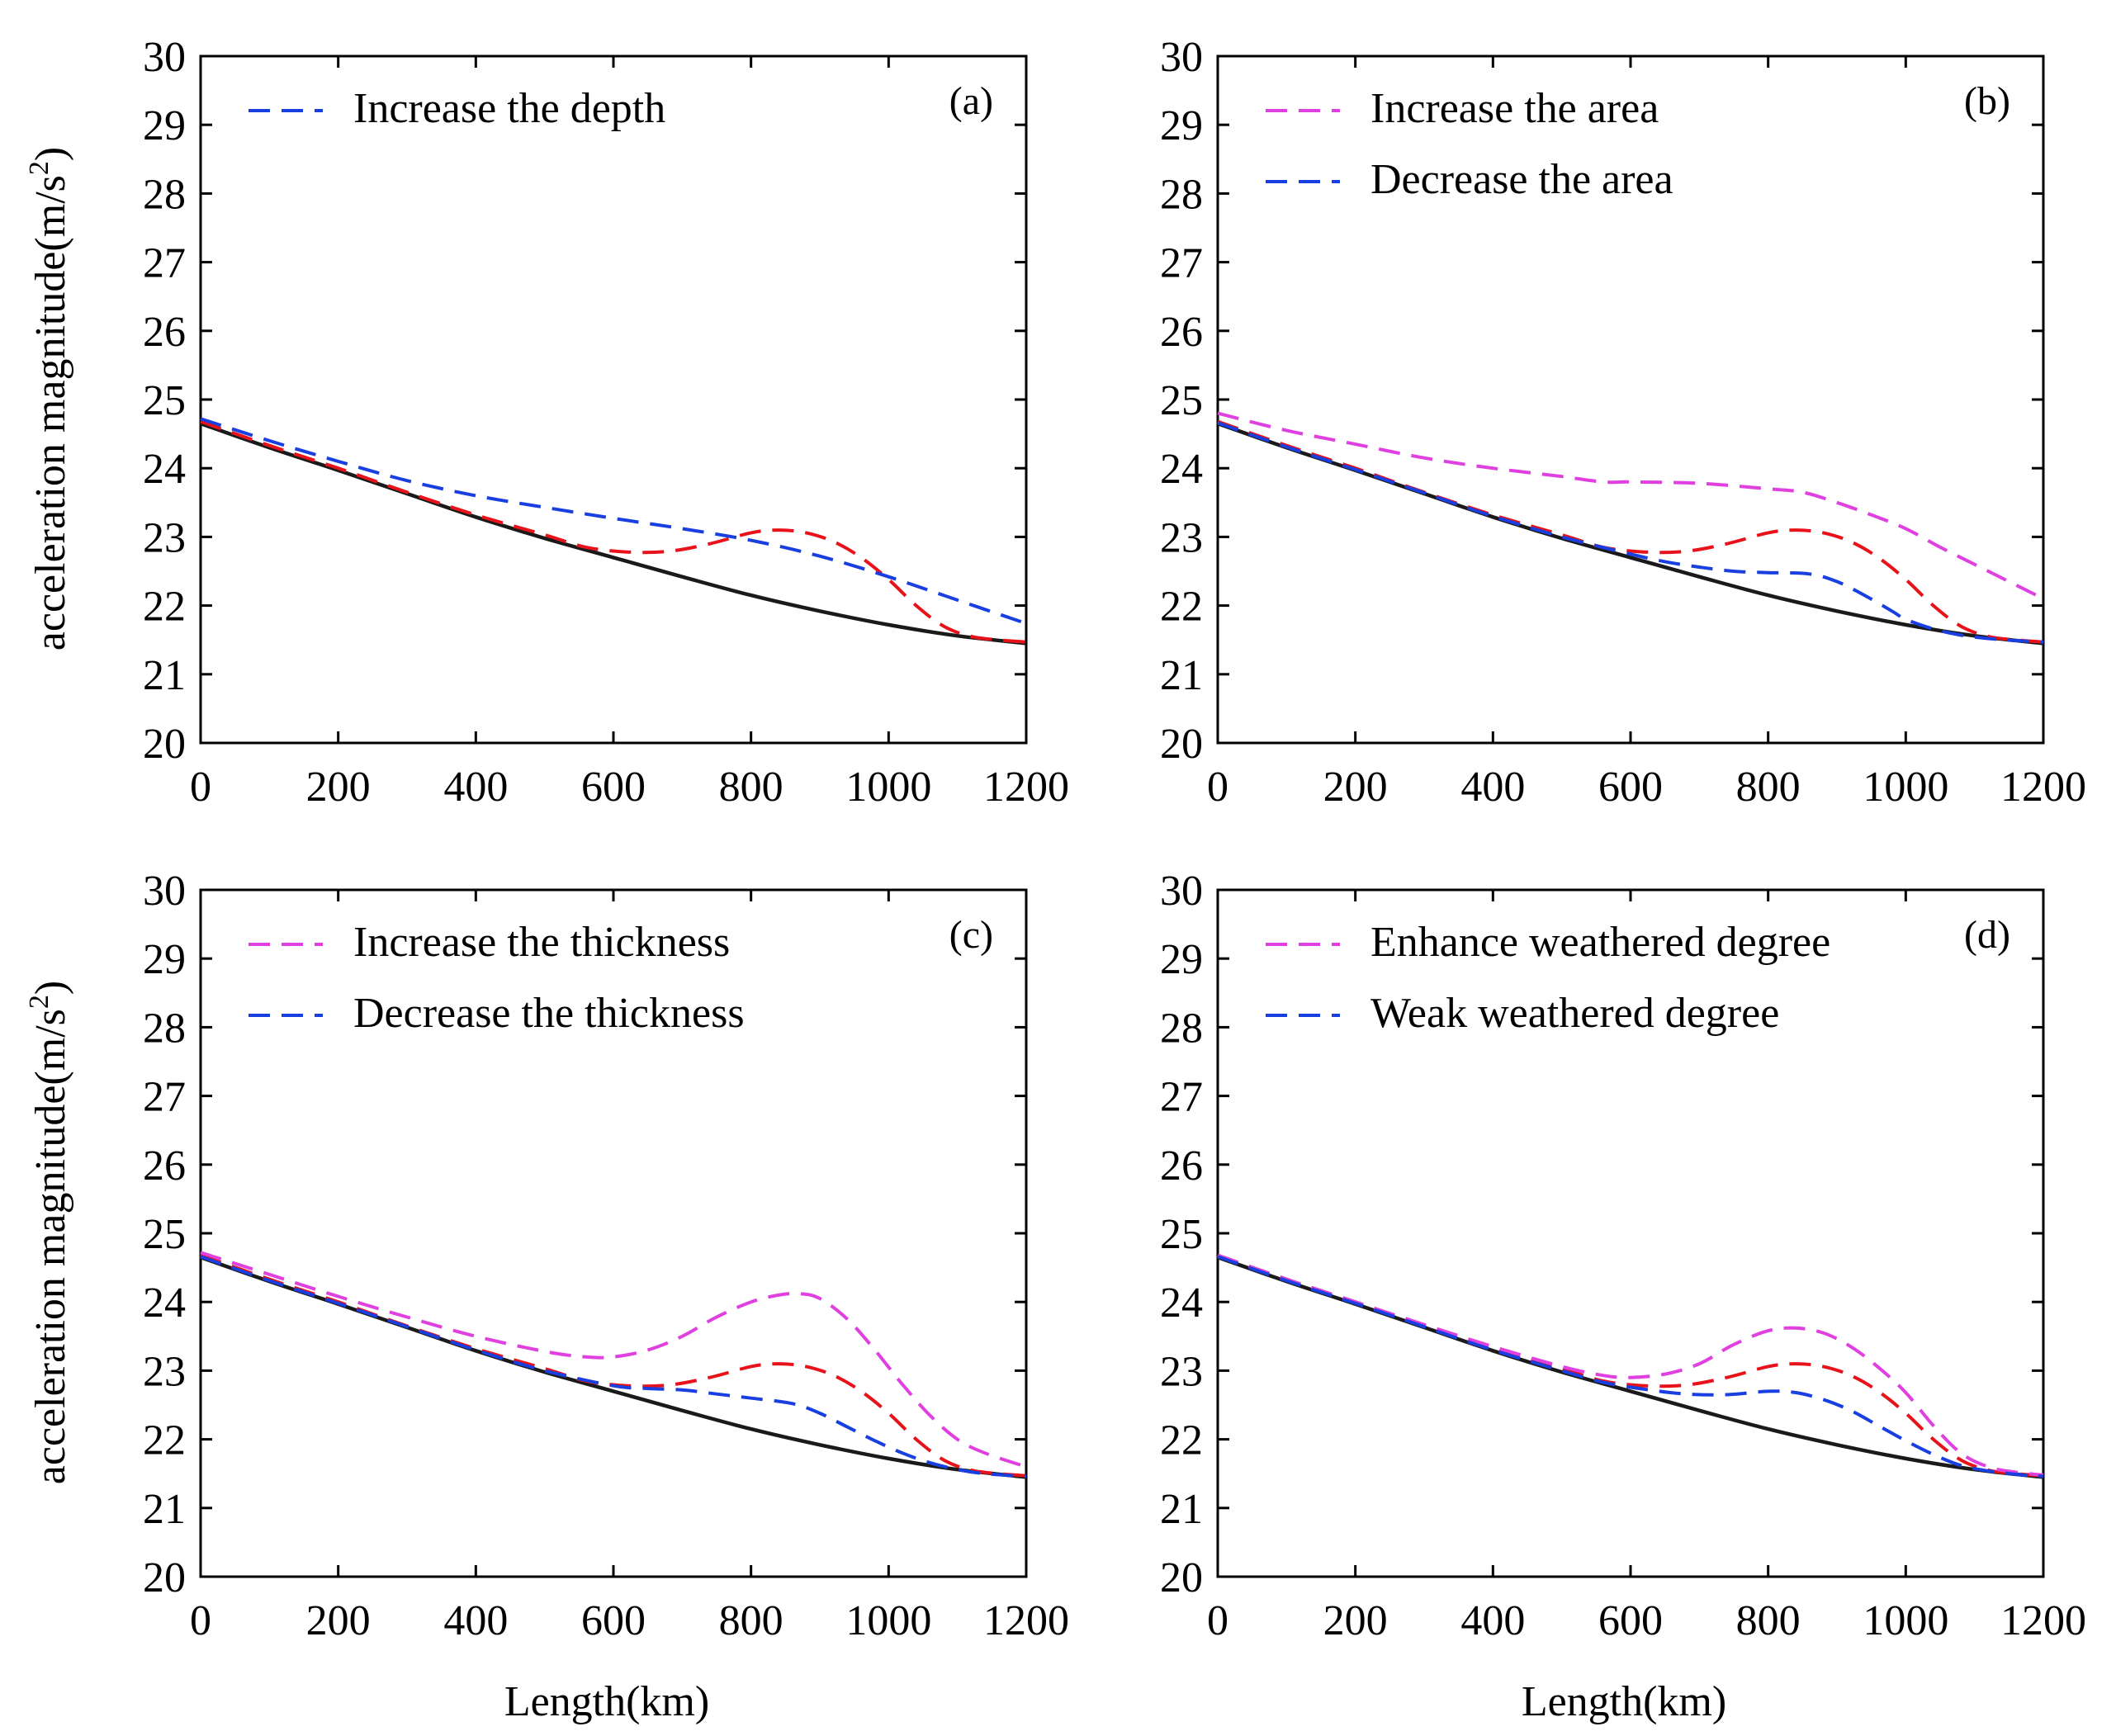 The width and height of the screenshot is (2116, 1736). Describe the element at coordinates (1574, 1014) in the screenshot. I see `legend-label-d-1: Weak weathered degree` at that location.